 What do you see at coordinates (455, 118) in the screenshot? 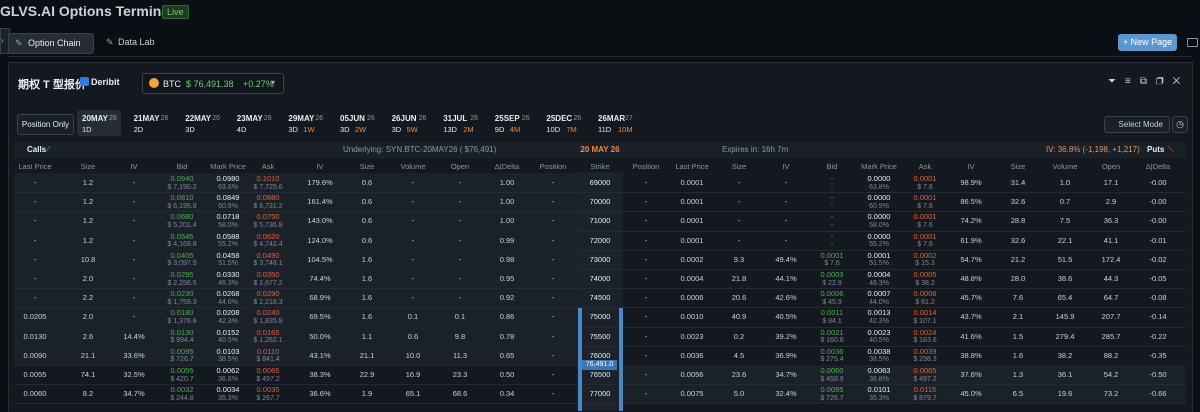
I see `expiry-date: 31JUL` at bounding box center [455, 118].